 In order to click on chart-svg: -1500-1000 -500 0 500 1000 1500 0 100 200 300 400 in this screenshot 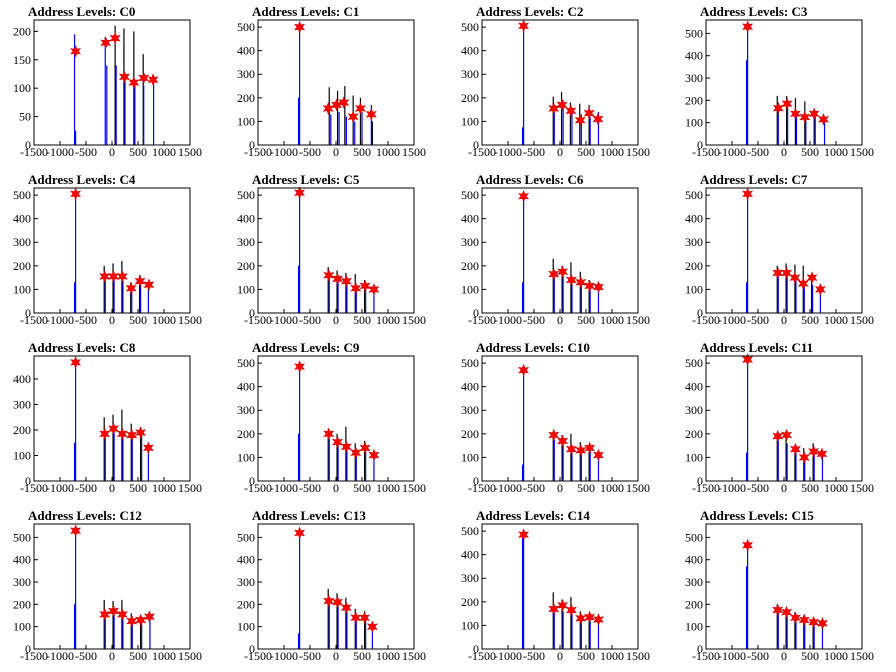, I will do `click(107, 425)`.